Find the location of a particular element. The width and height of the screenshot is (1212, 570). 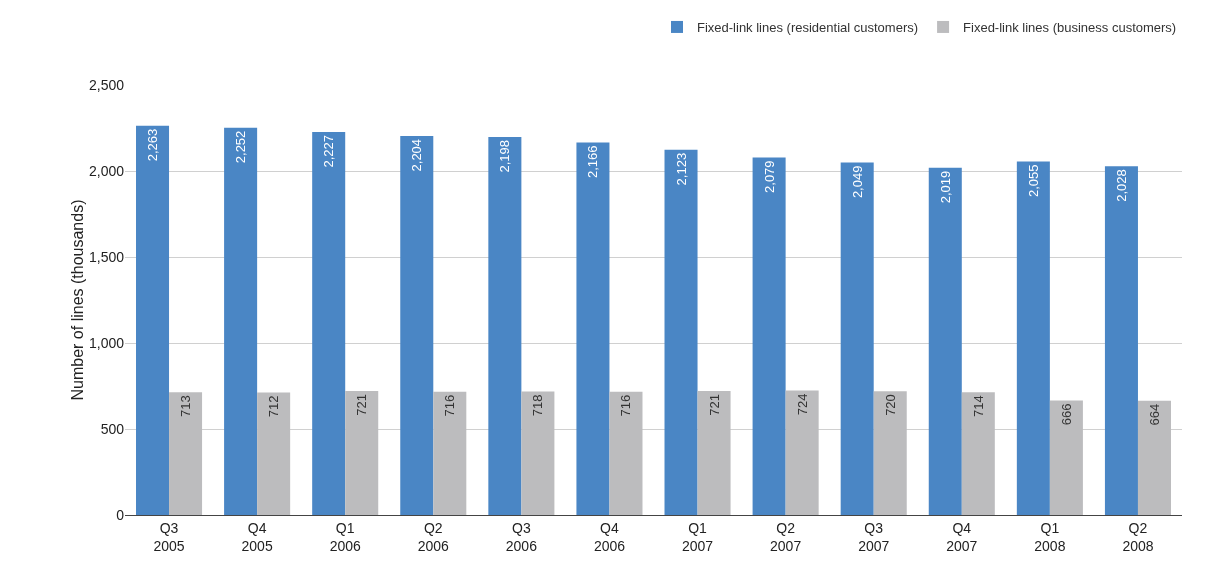

data-label: 2,263 is located at coordinates (153, 145).